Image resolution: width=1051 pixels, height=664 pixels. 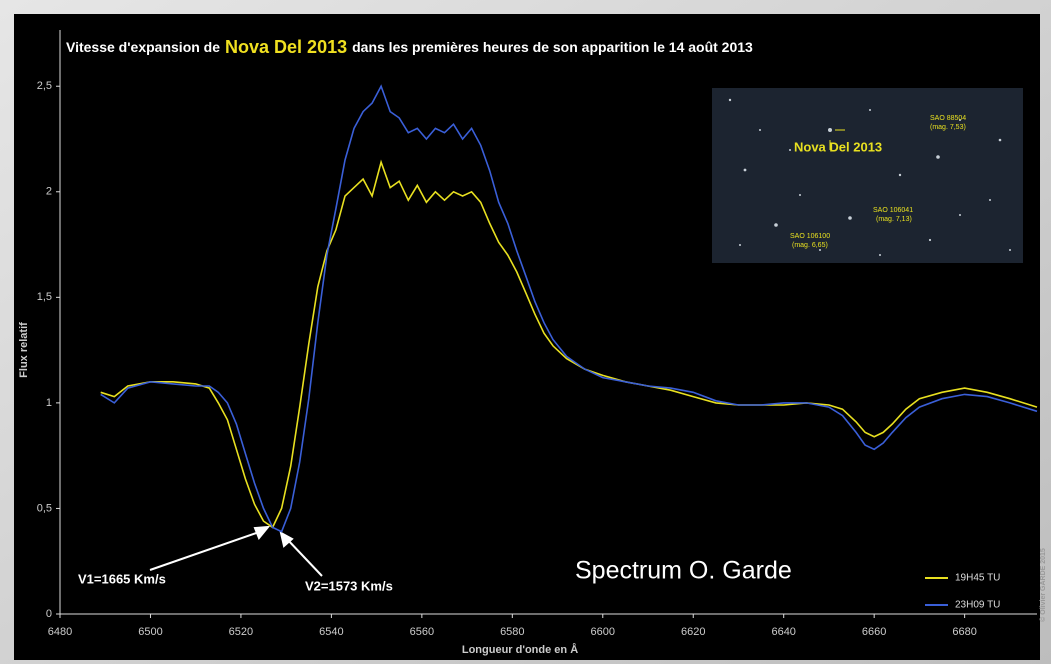 What do you see at coordinates (874, 632) in the screenshot?
I see `x-tick-label: 6660` at bounding box center [874, 632].